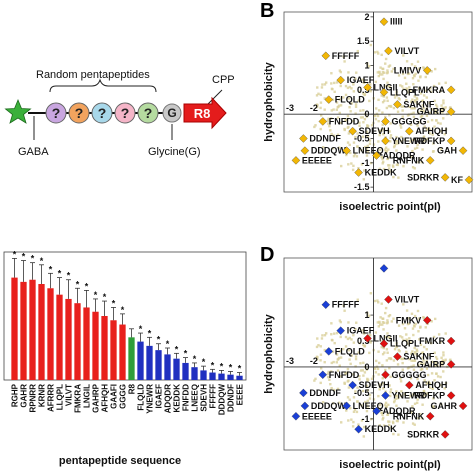 Image resolution: width=474 pixels, height=474 pixels. What do you see at coordinates (408, 396) in the screenshot?
I see `point-label: YNEWR` at bounding box center [408, 396].